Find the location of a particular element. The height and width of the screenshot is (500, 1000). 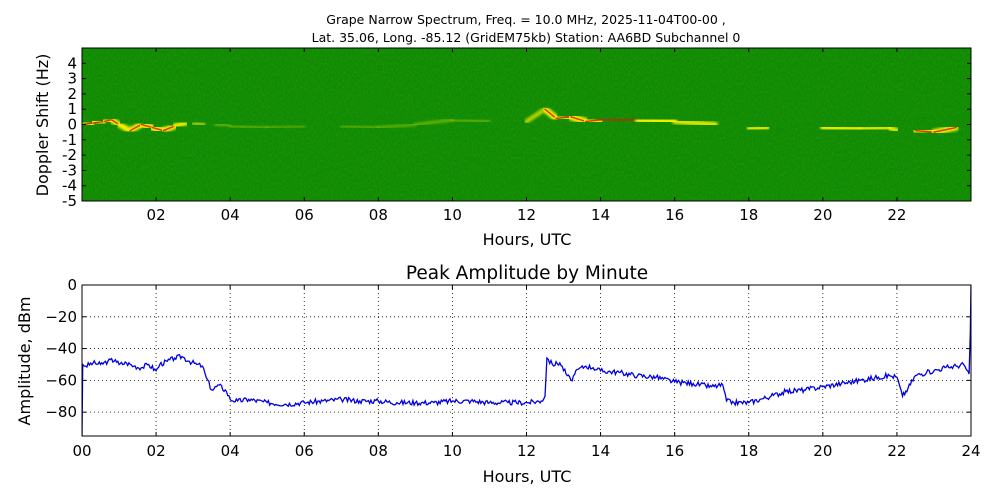

spectrogram-x-tick-label: 08 is located at coordinates (378, 215).